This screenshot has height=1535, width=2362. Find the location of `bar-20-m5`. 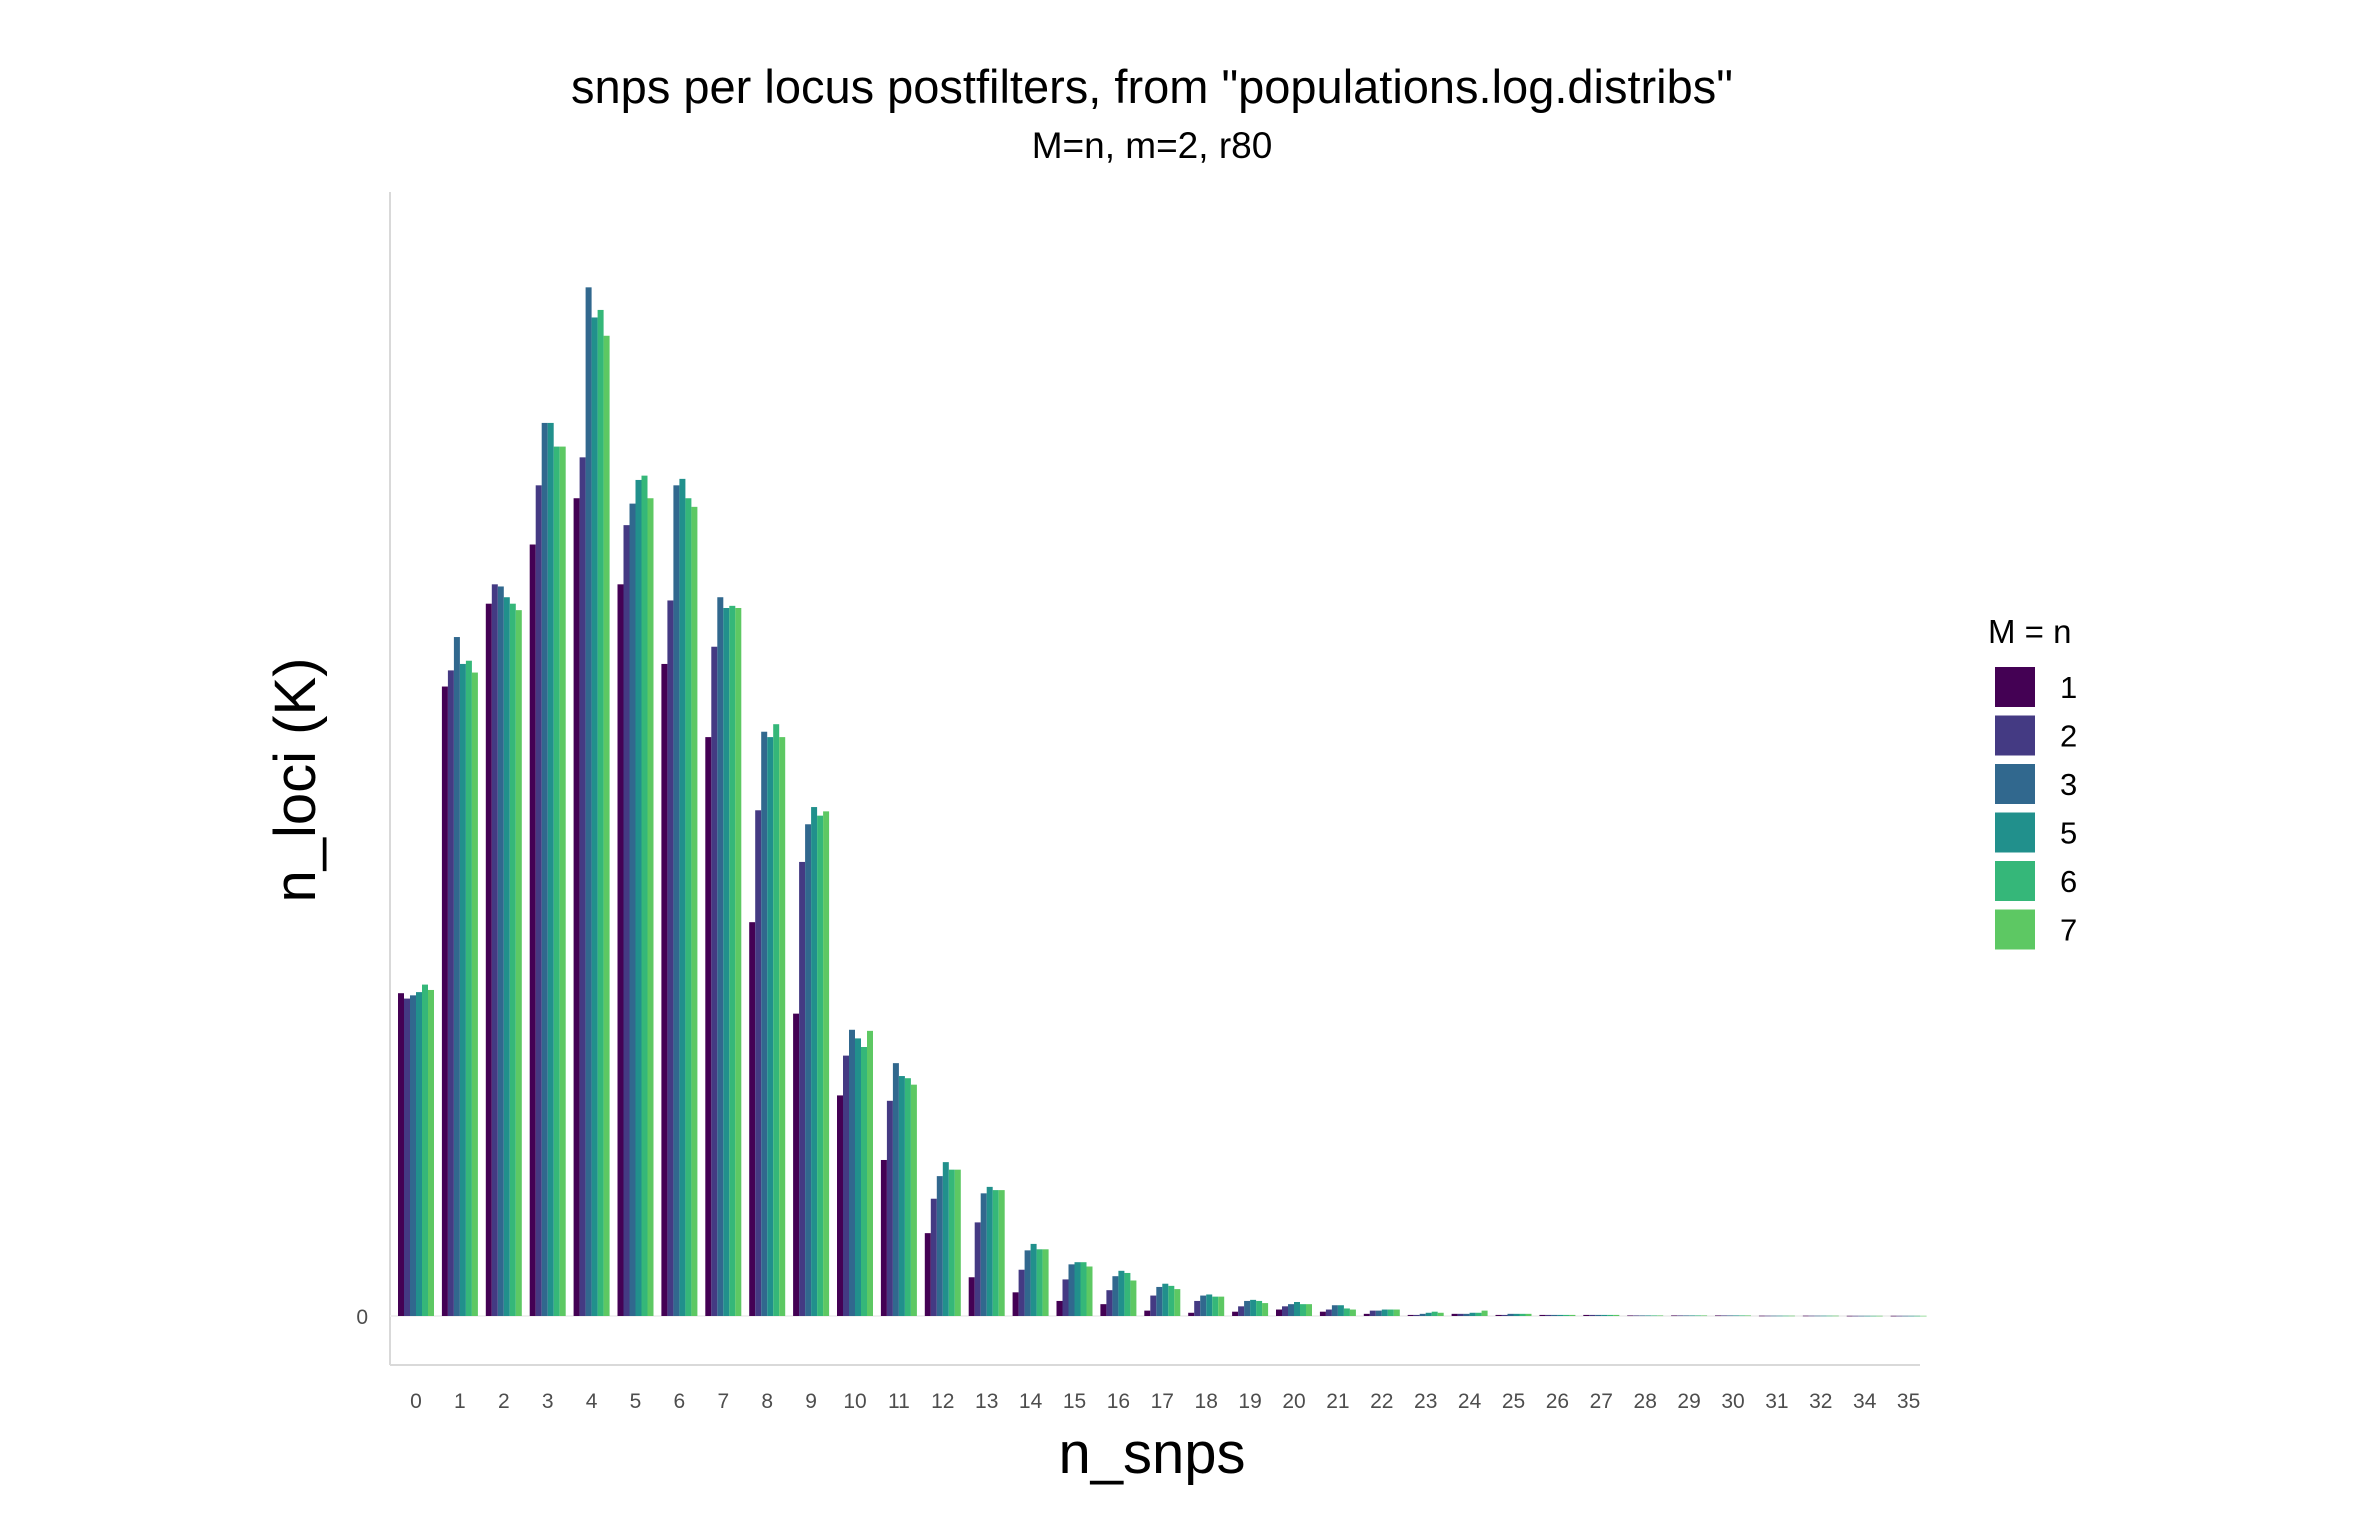

bar-20-m5 is located at coordinates (1297, 1309).